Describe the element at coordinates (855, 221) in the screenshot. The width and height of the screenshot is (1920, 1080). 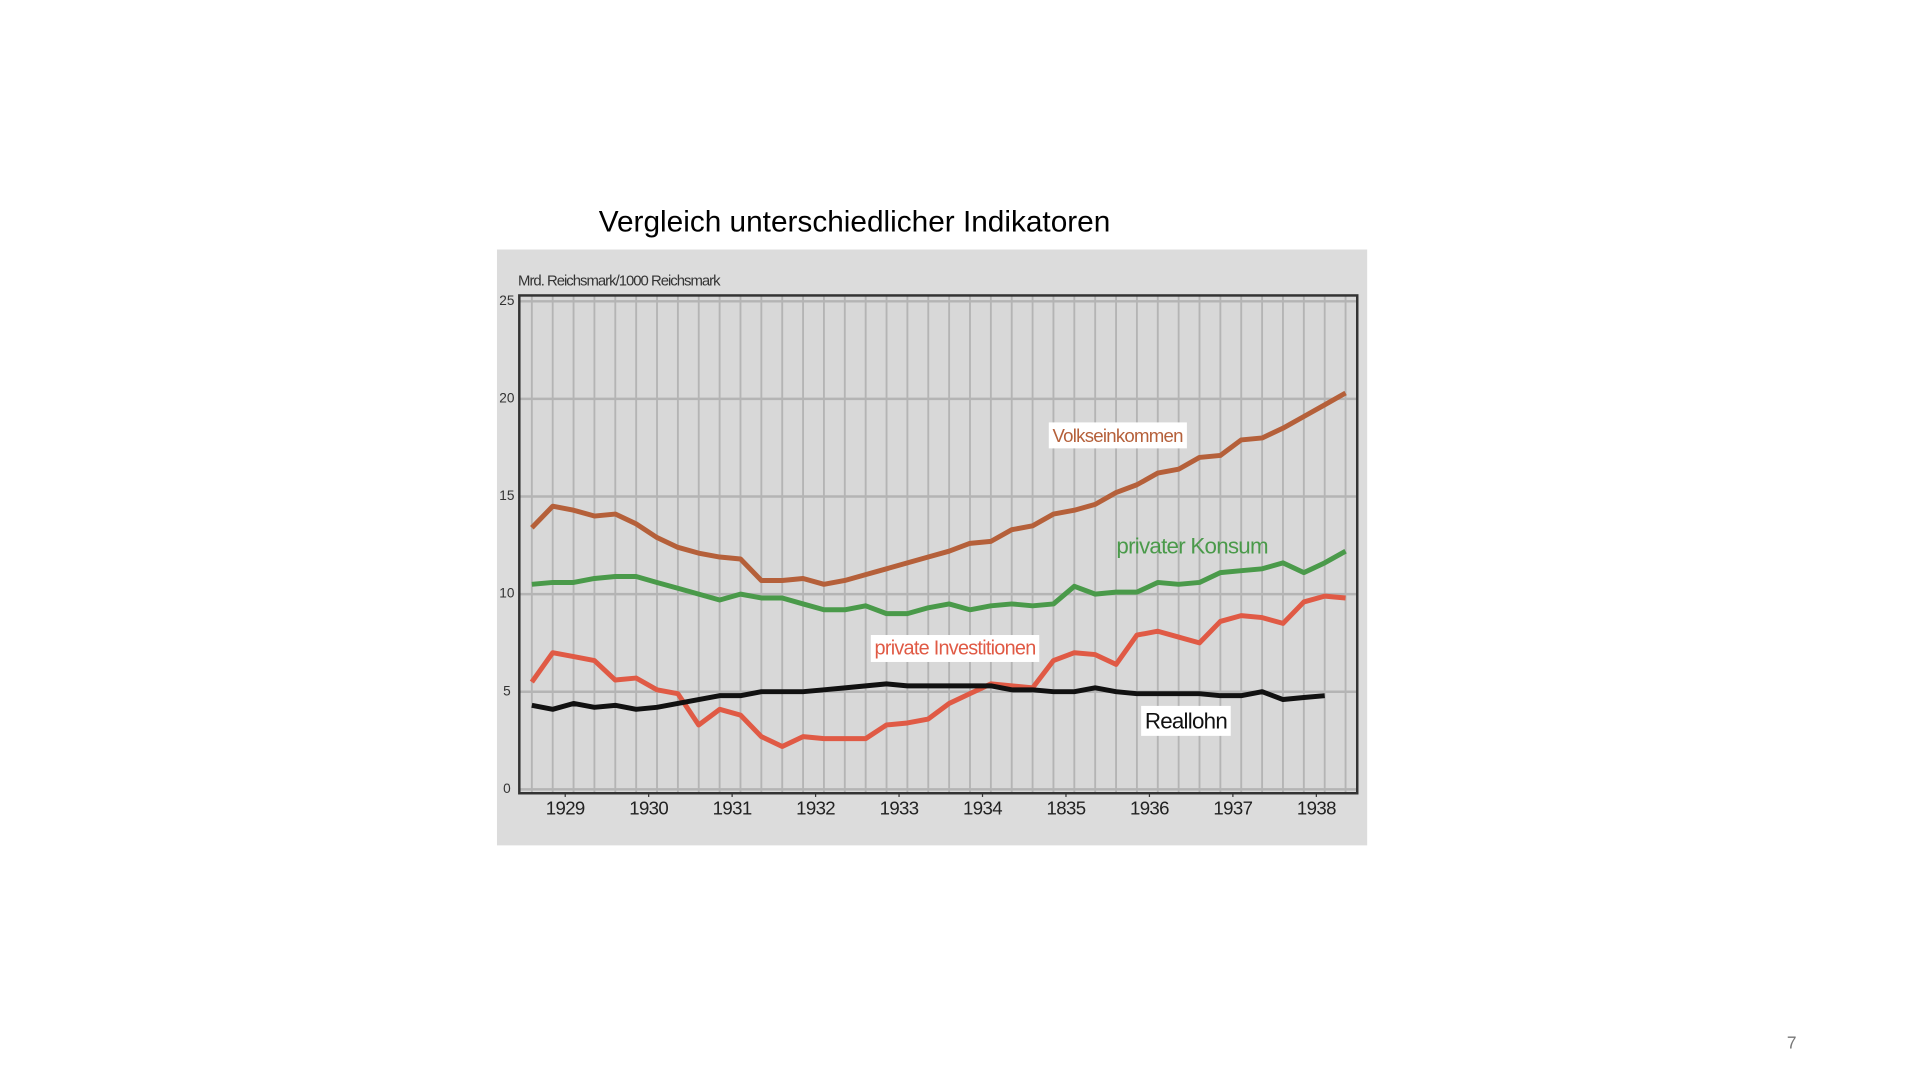
I see `chart-title: Vergleich unterschiedlicher Indikatoren` at that location.